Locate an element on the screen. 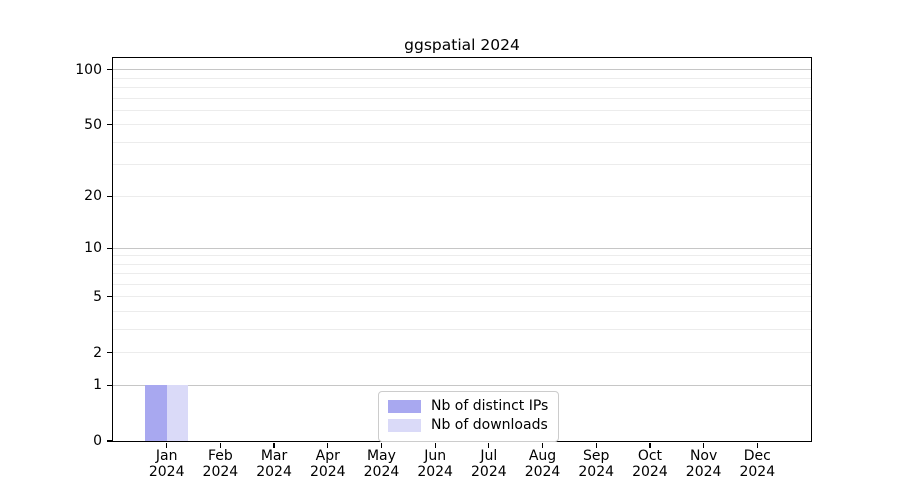 The height and width of the screenshot is (500, 900). x-tick-oct is located at coordinates (650, 445).